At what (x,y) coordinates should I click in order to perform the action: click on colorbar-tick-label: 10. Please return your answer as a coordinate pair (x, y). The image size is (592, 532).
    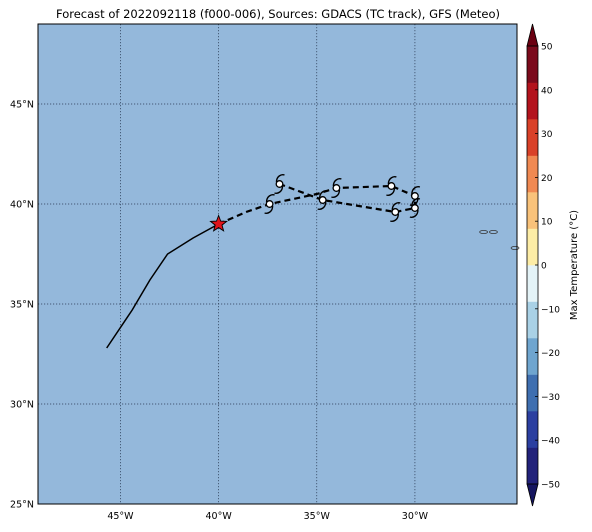
    Looking at the image, I should click on (547, 223).